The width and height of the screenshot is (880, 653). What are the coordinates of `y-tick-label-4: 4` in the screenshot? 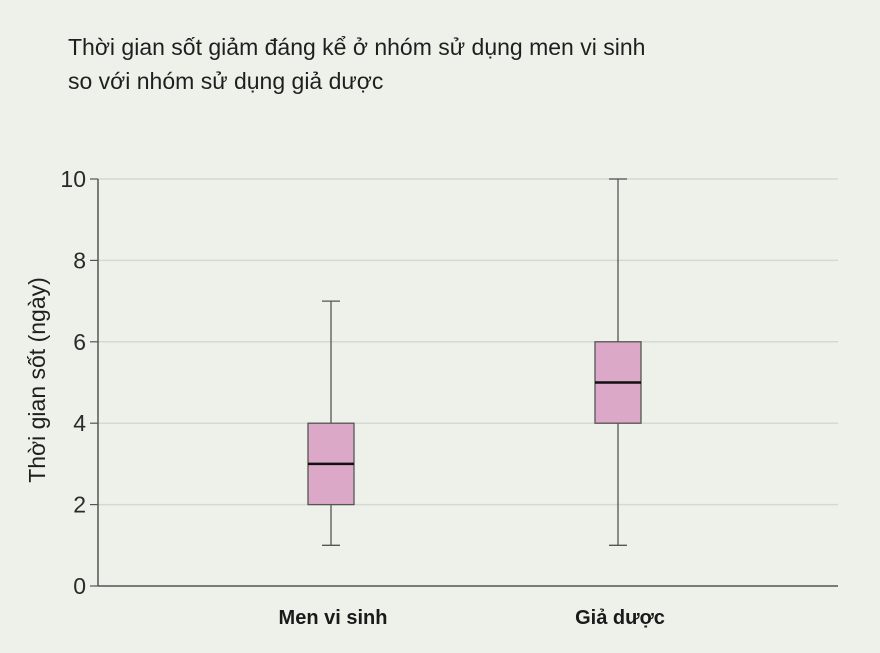 It's located at (79, 423).